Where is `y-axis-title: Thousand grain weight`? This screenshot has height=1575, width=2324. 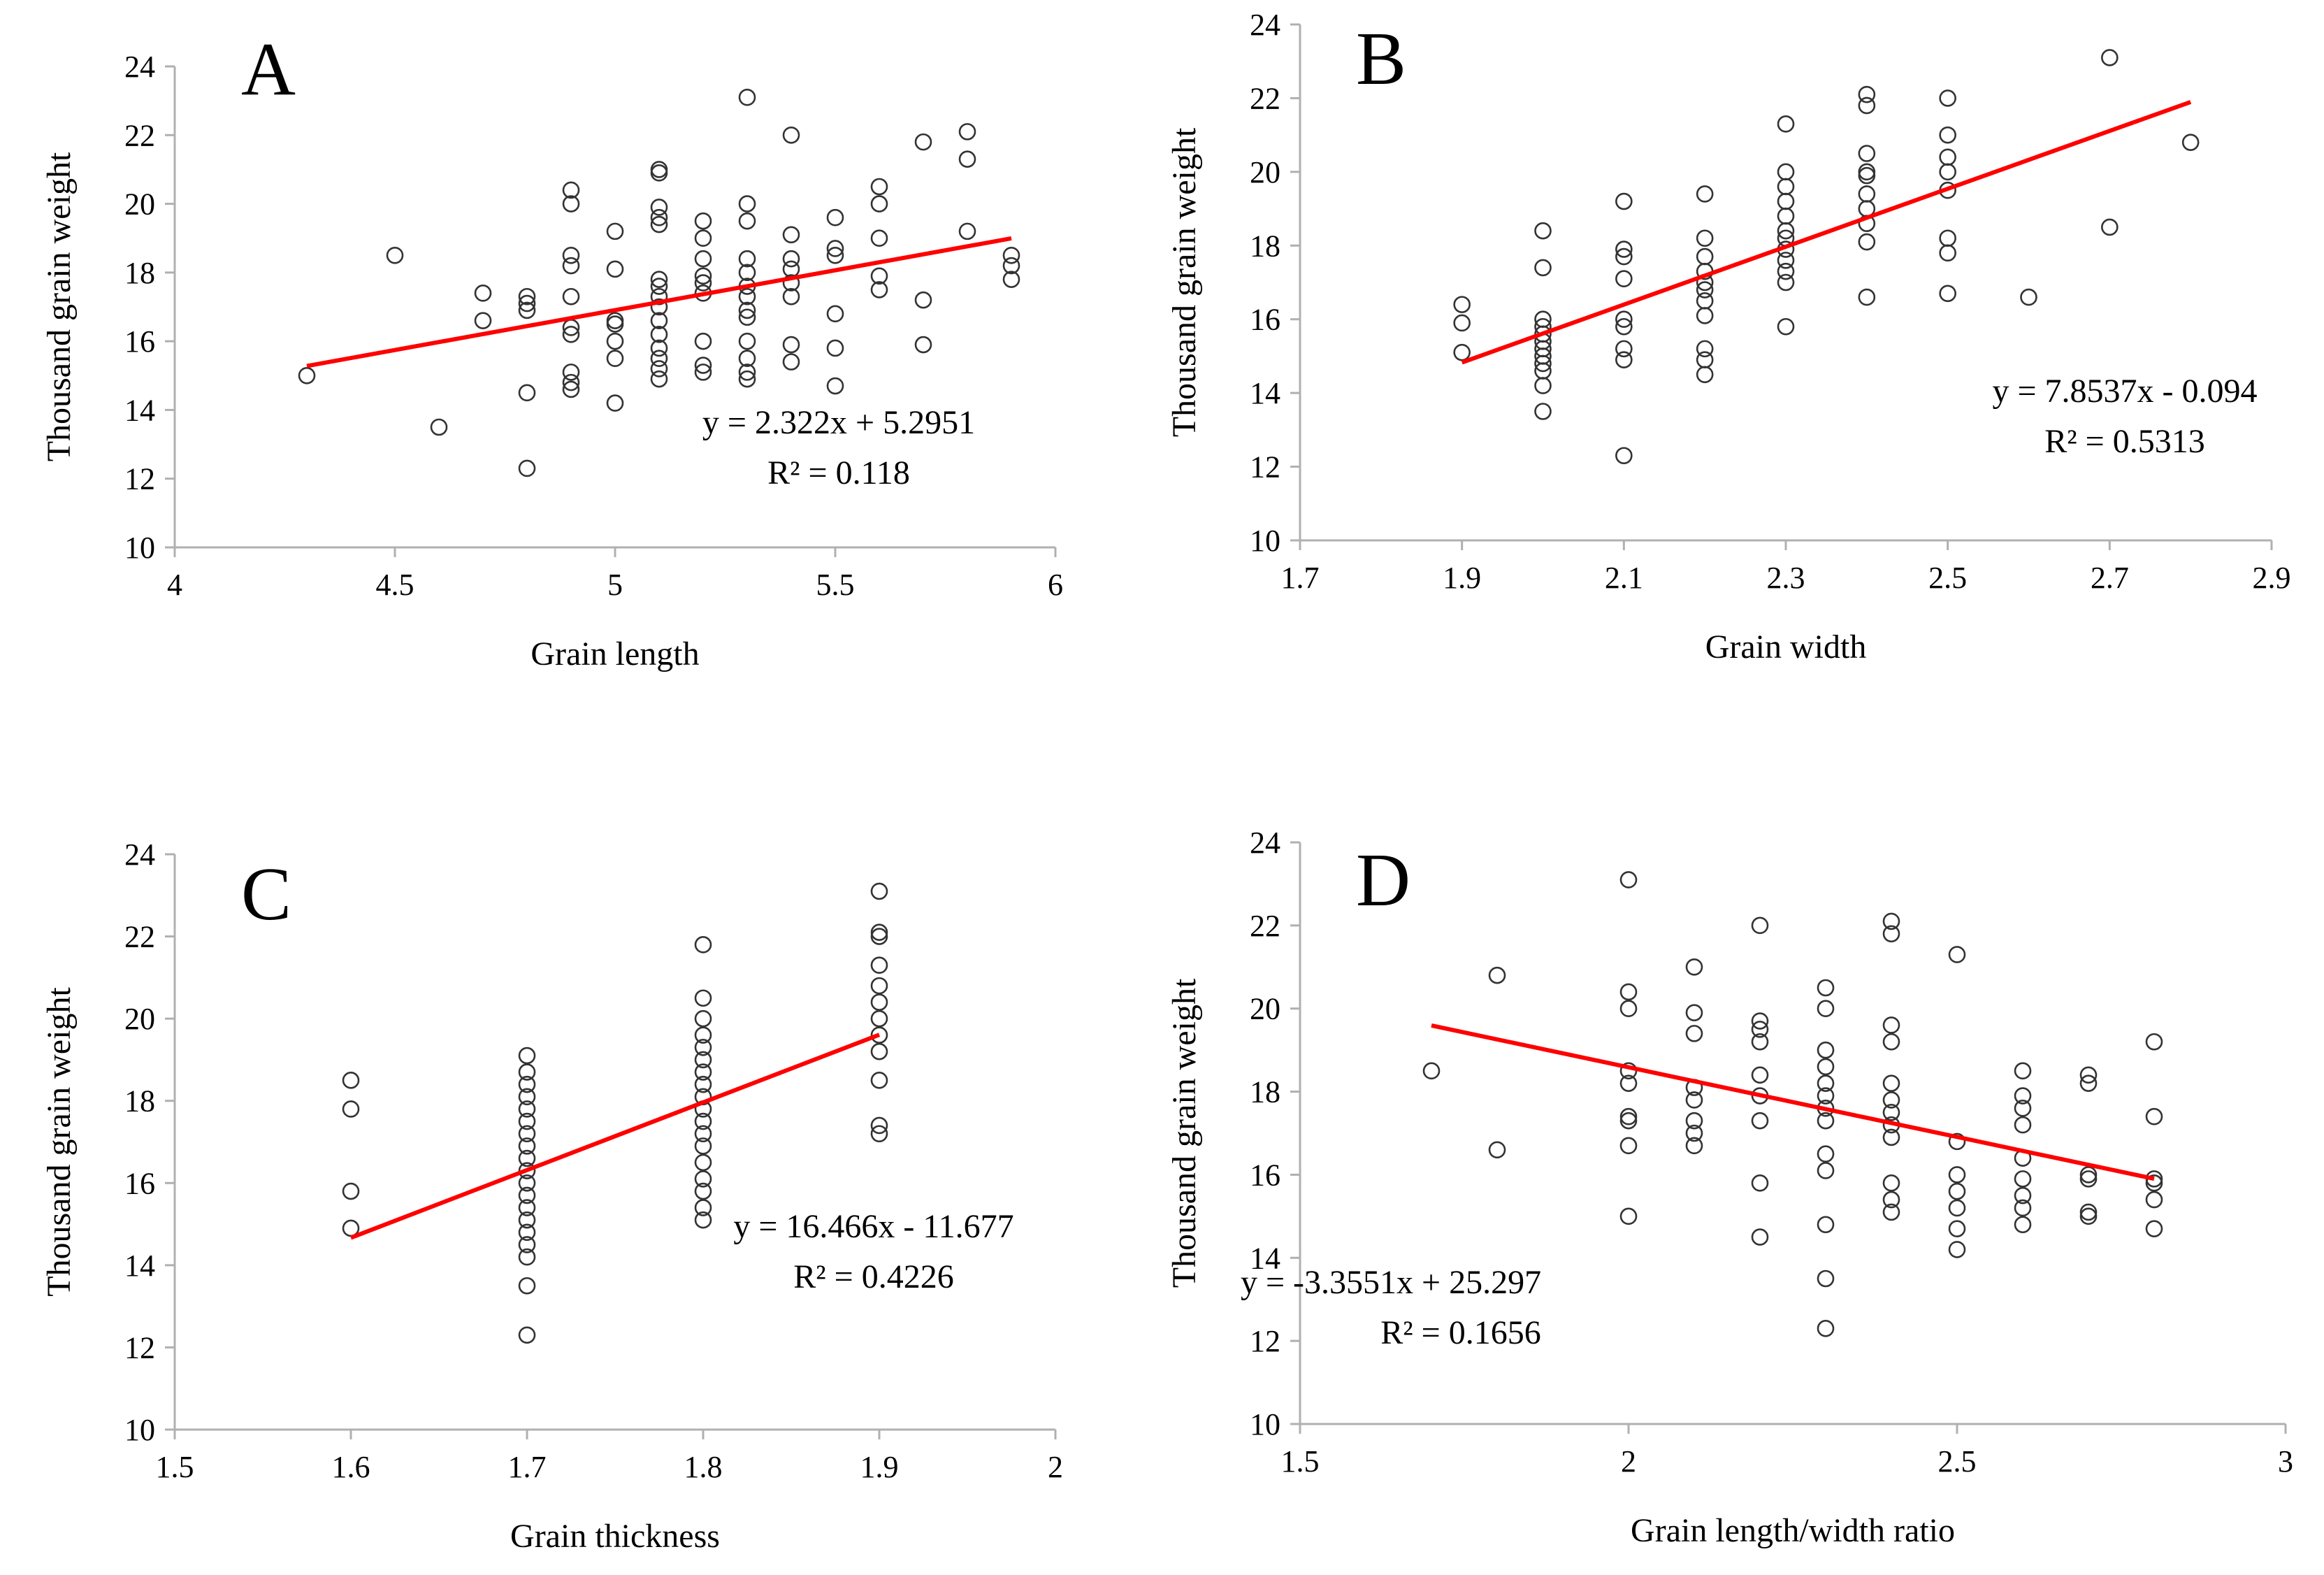
y-axis-title: Thousand grain weight is located at coordinates (1184, 1133).